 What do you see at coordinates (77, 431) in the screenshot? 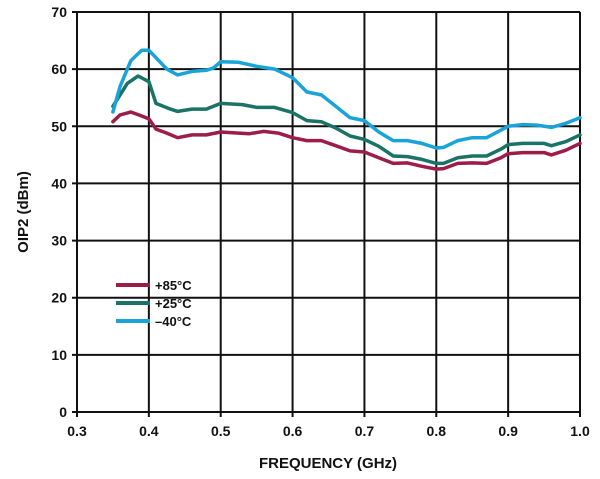
I see `x-tick-label: 0.3` at bounding box center [77, 431].